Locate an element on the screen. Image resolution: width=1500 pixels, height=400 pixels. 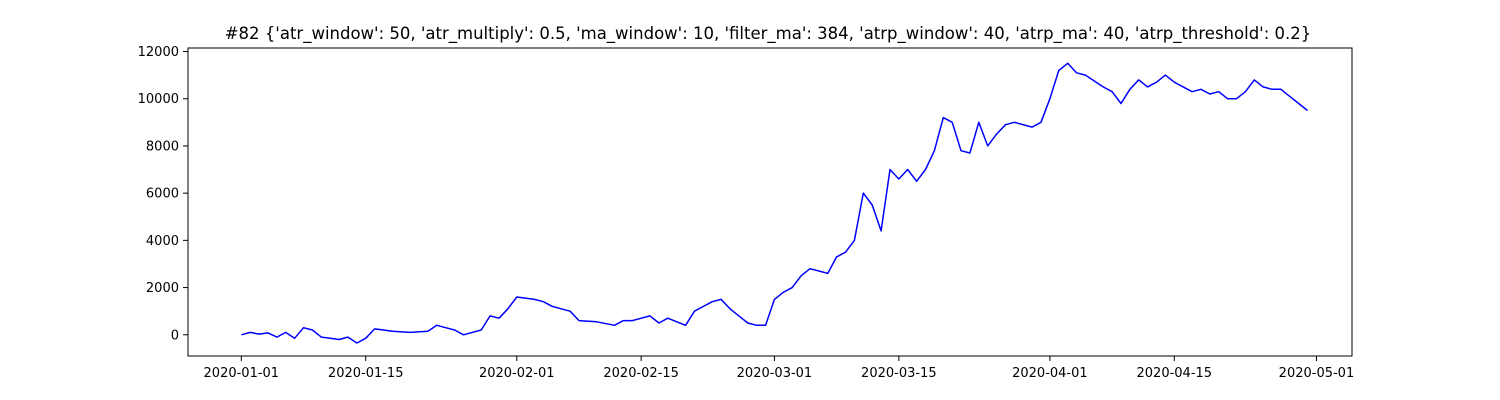
y-tick-label: 4000 is located at coordinates (162, 241).